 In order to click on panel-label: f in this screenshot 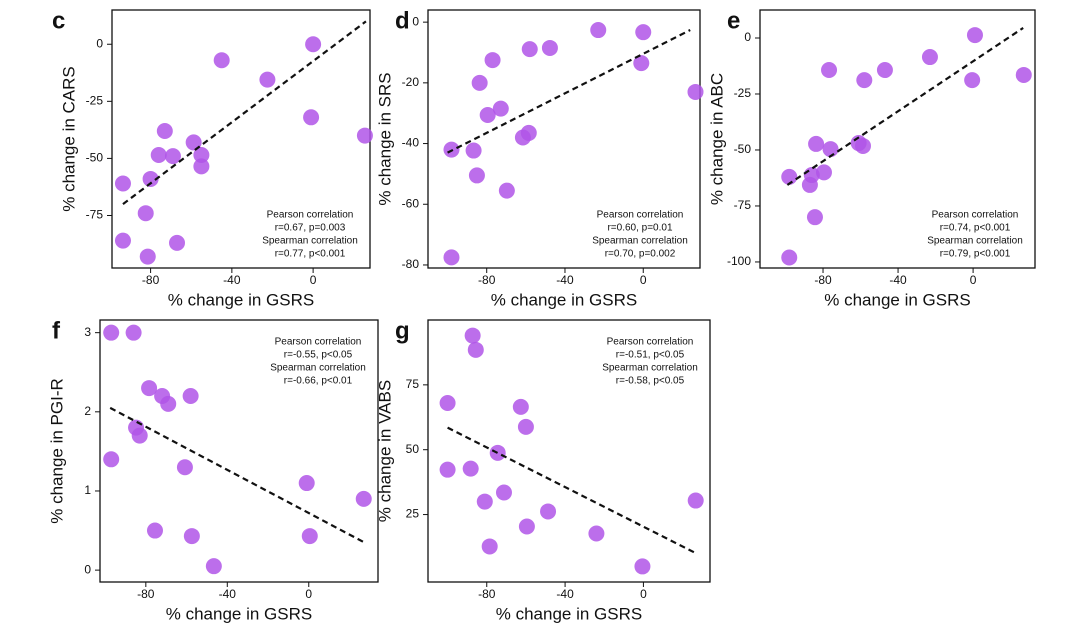, I will do `click(56, 330)`.